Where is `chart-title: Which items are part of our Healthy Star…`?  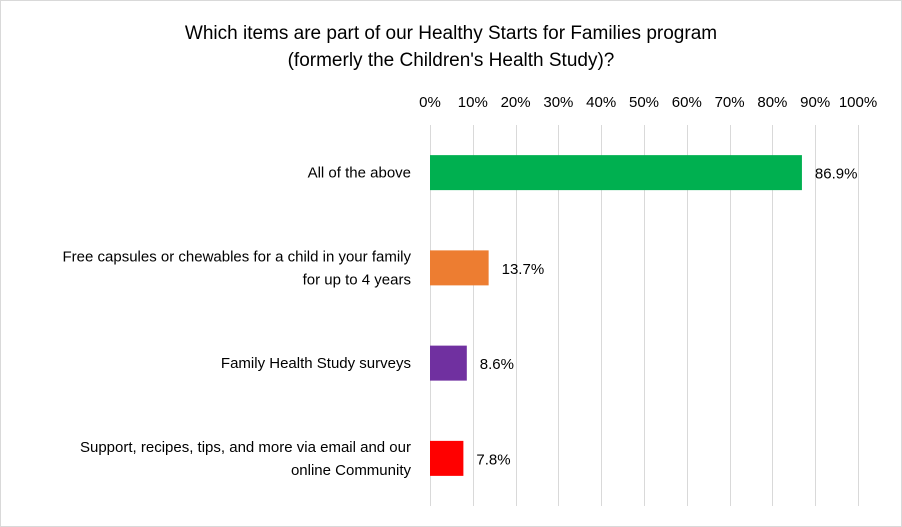 chart-title: Which items are part of our Healthy Star… is located at coordinates (451, 47).